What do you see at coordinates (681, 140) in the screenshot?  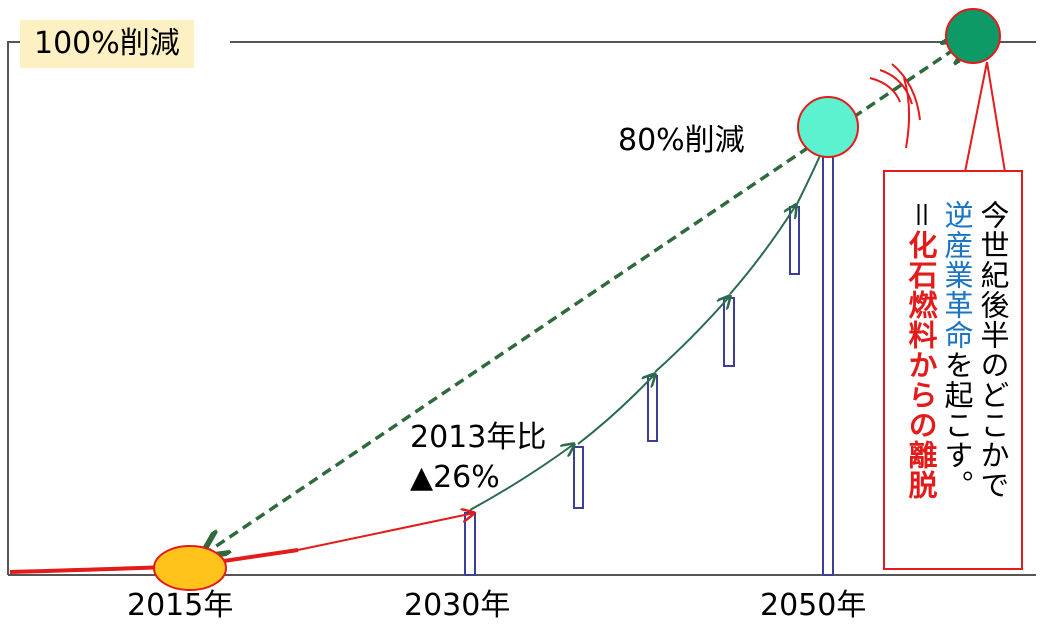 I see `label-80-percent-reduction: 80%削減` at bounding box center [681, 140].